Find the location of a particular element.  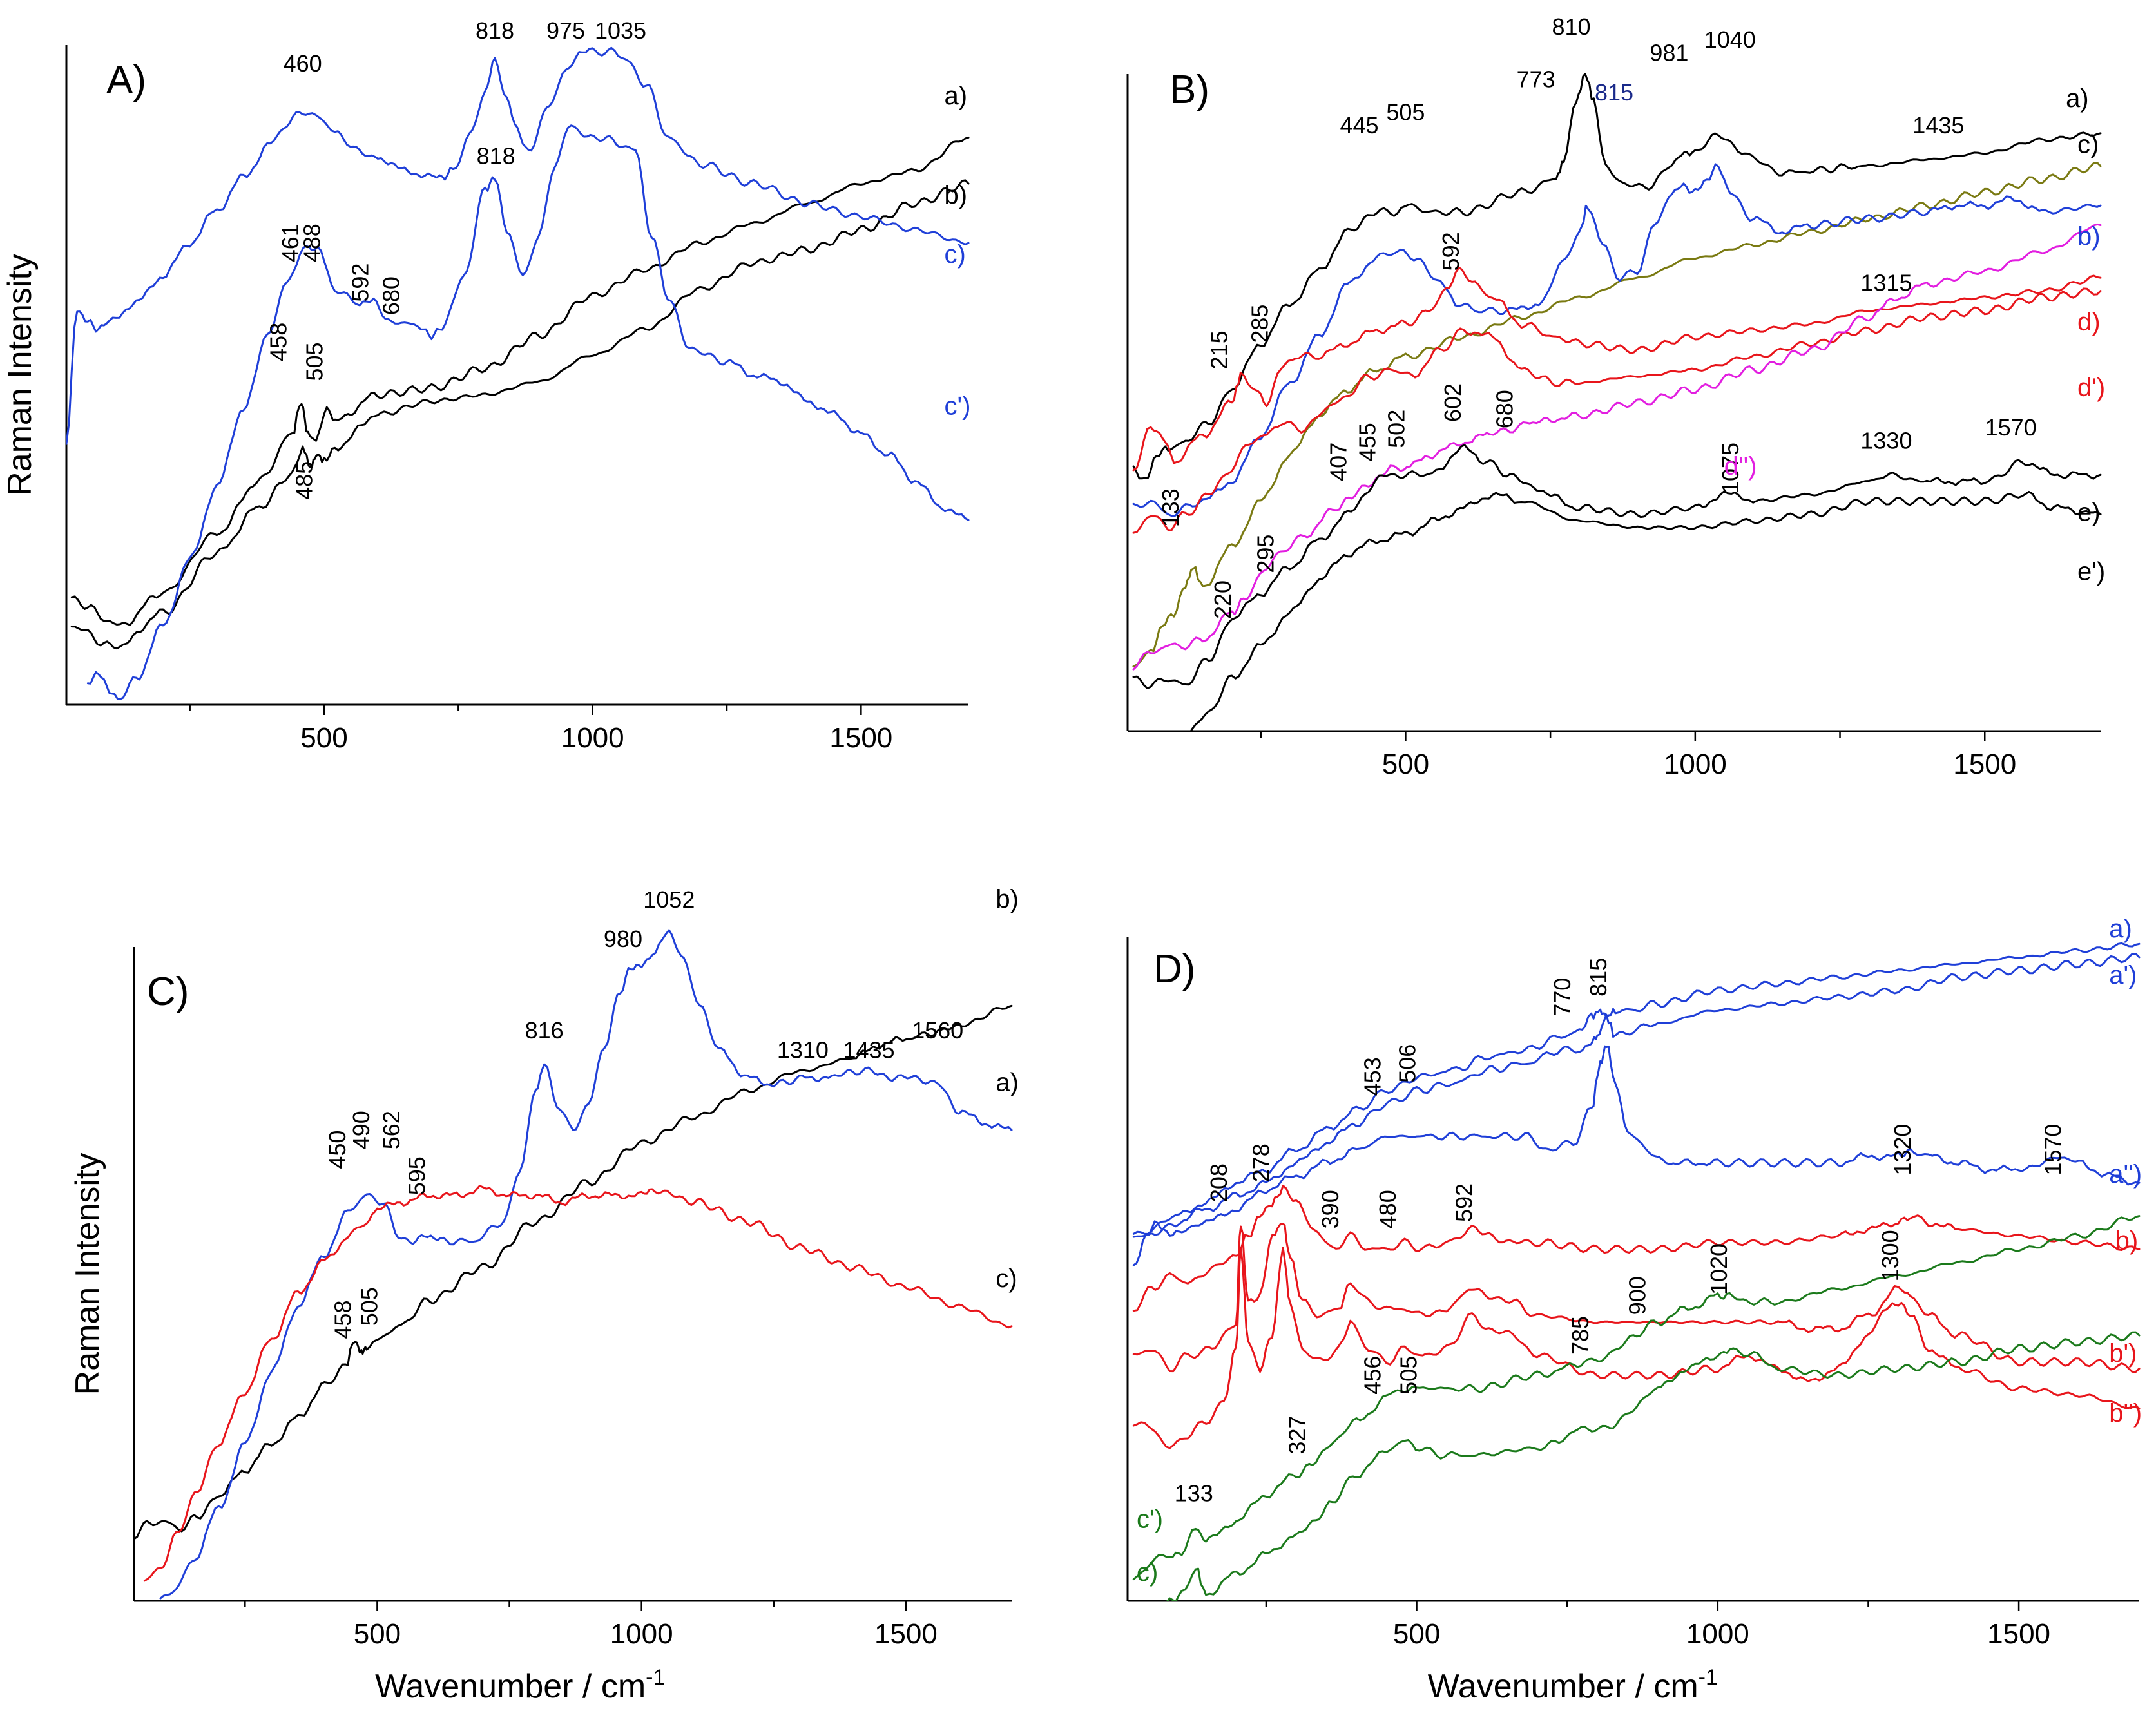

series-line-b2 is located at coordinates (1637, 1348).